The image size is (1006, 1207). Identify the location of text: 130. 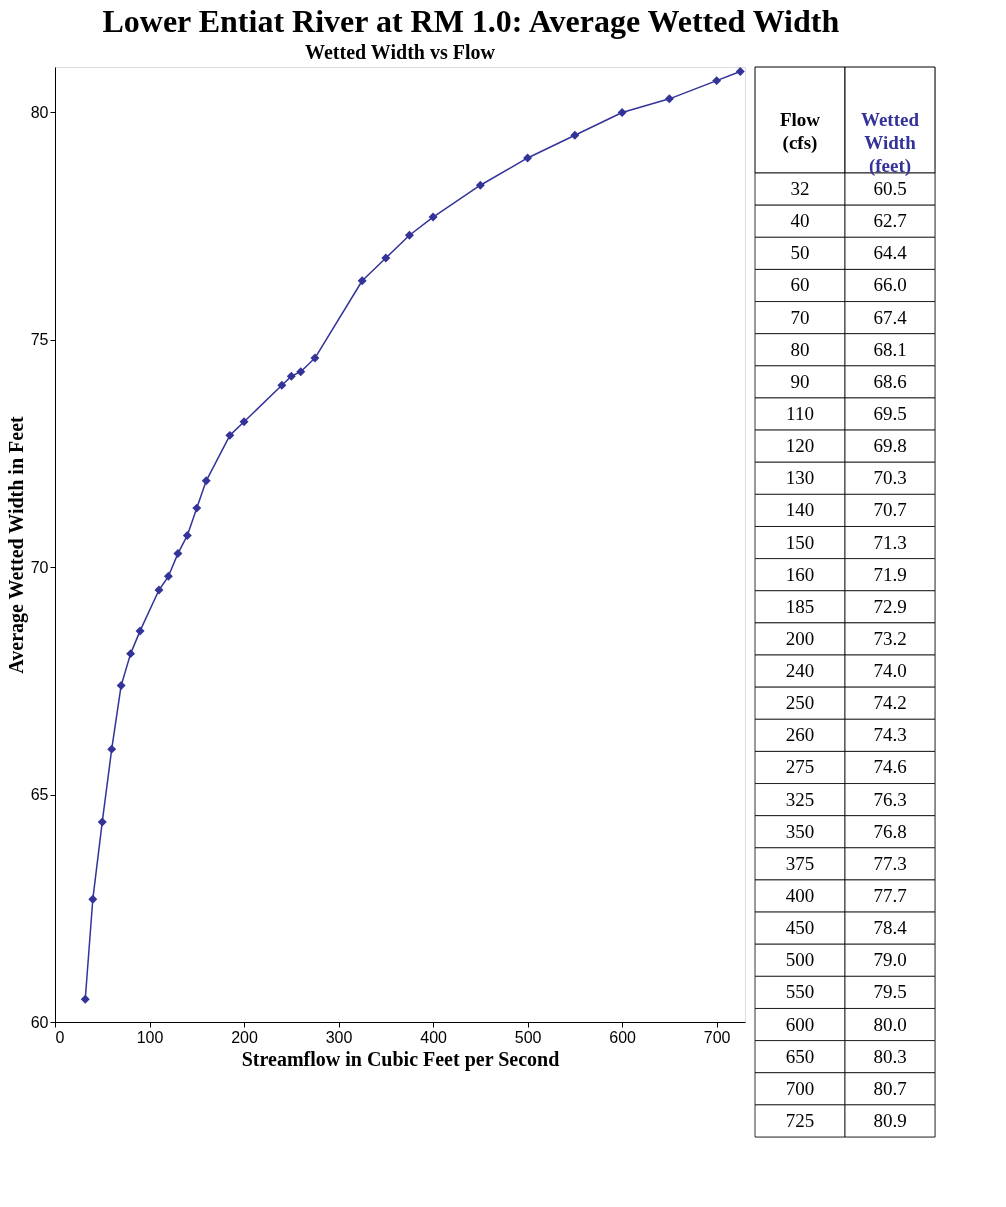
(800, 478).